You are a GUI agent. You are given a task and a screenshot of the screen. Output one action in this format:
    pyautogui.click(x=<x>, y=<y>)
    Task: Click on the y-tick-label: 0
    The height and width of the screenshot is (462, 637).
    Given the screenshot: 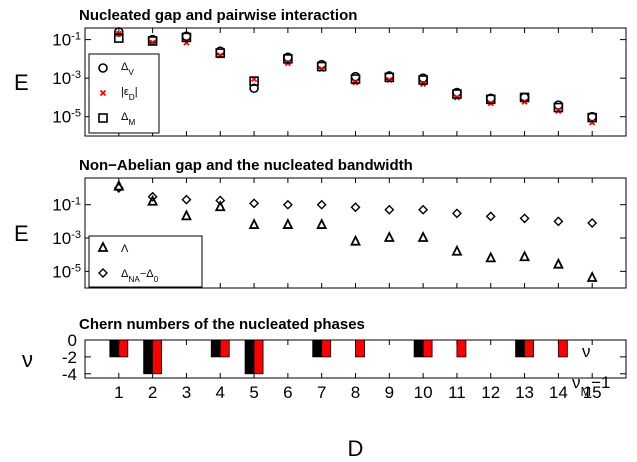 What is the action you would take?
    pyautogui.click(x=72, y=340)
    